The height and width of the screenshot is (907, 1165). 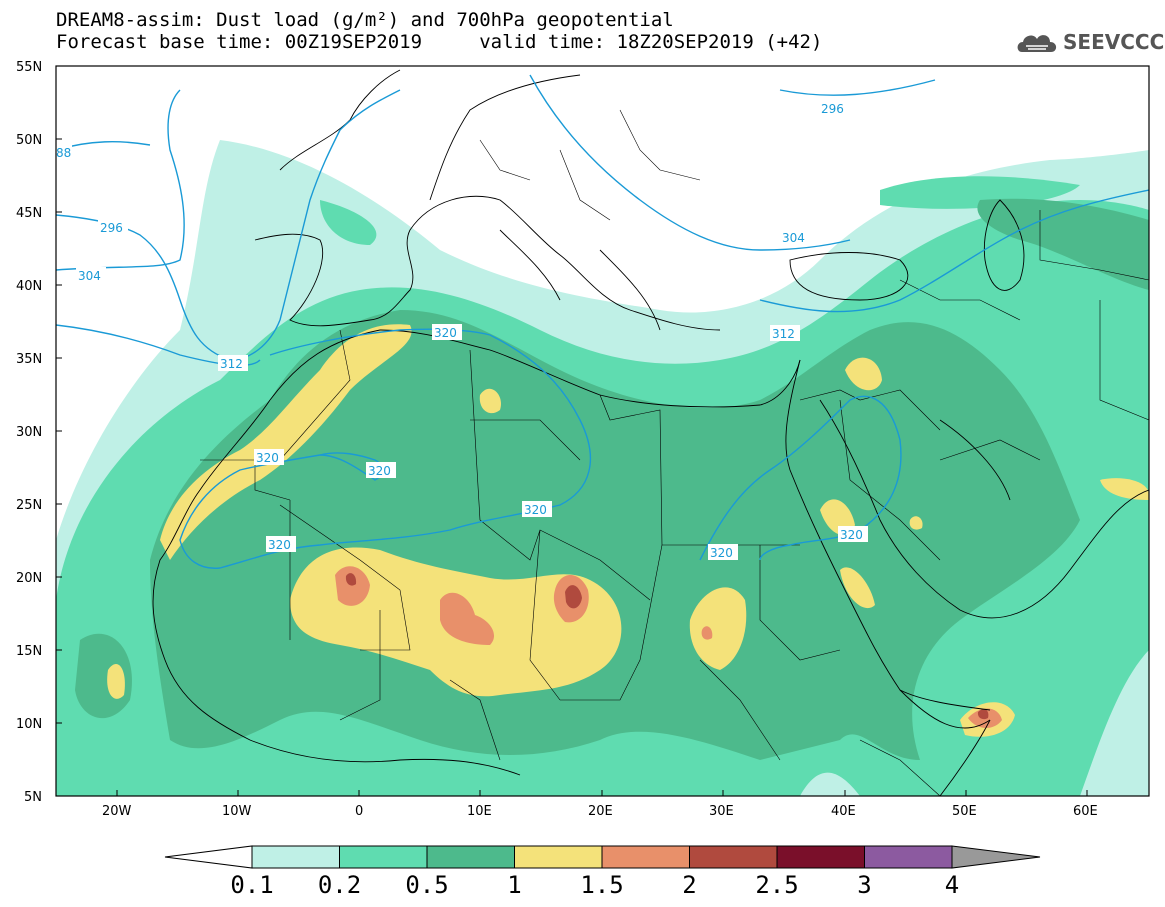 What do you see at coordinates (29, 724) in the screenshot?
I see `lat-label: 10N` at bounding box center [29, 724].